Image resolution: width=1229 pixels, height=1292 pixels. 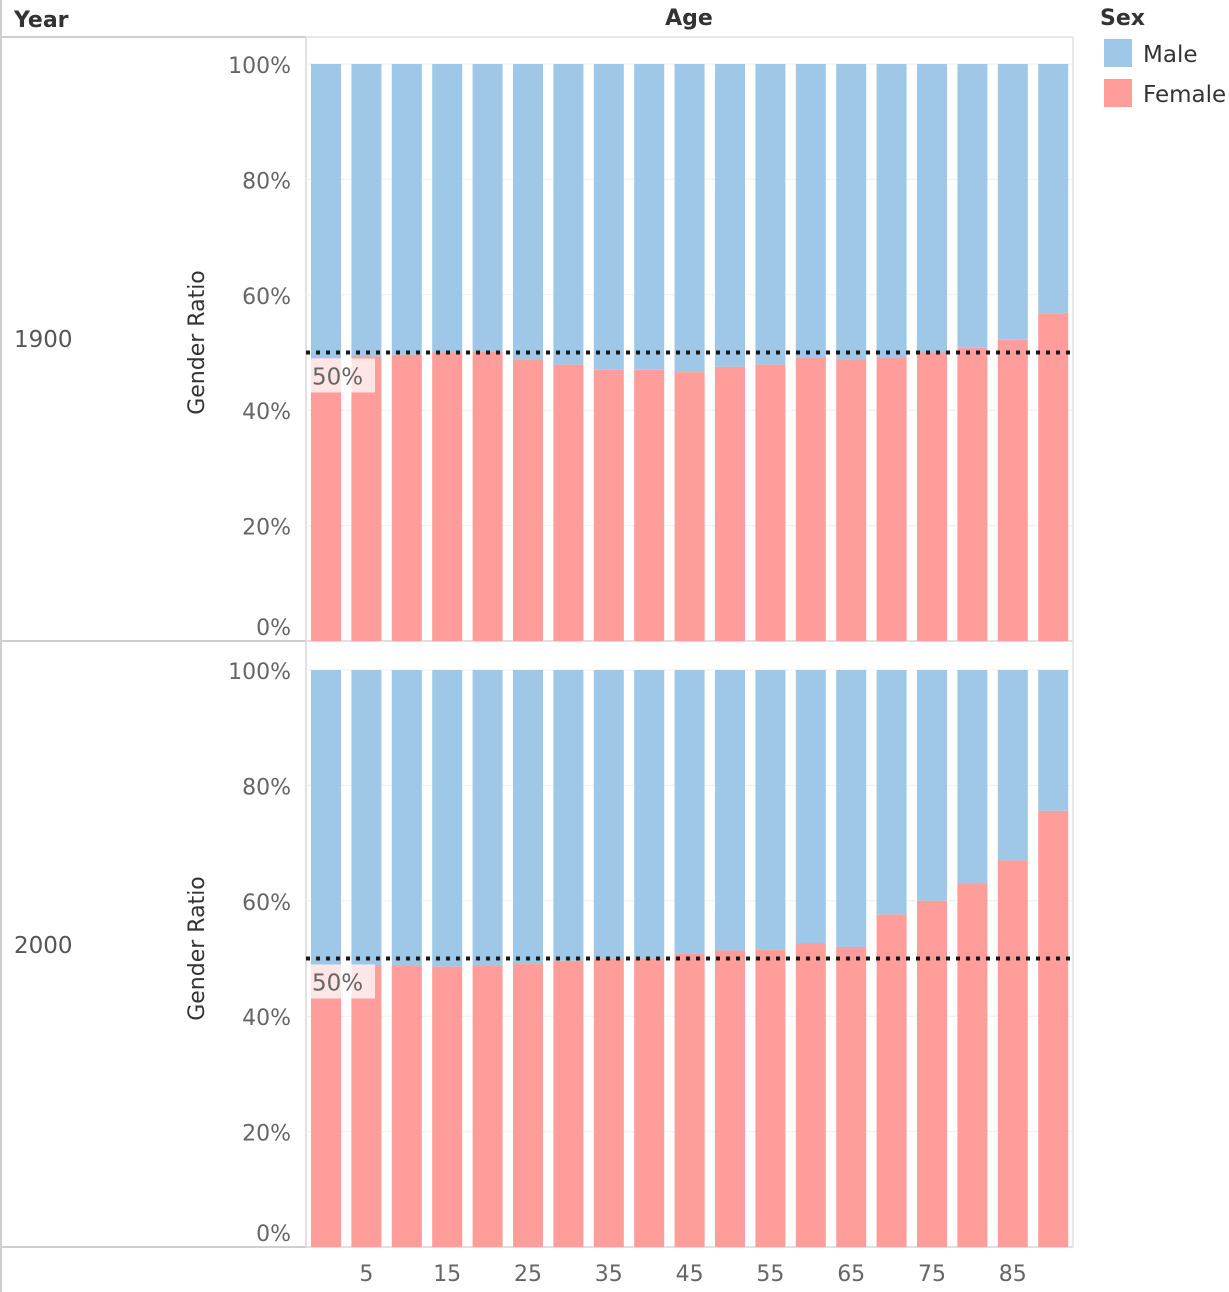 I want to click on legend-swatch-female, so click(x=1118, y=93).